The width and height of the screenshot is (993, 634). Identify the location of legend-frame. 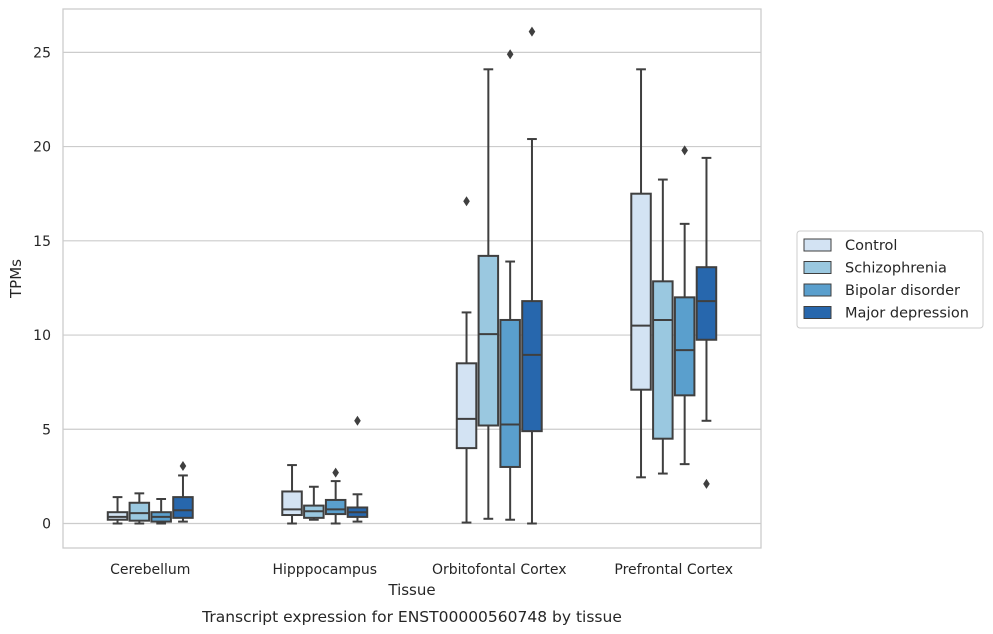
(890, 279).